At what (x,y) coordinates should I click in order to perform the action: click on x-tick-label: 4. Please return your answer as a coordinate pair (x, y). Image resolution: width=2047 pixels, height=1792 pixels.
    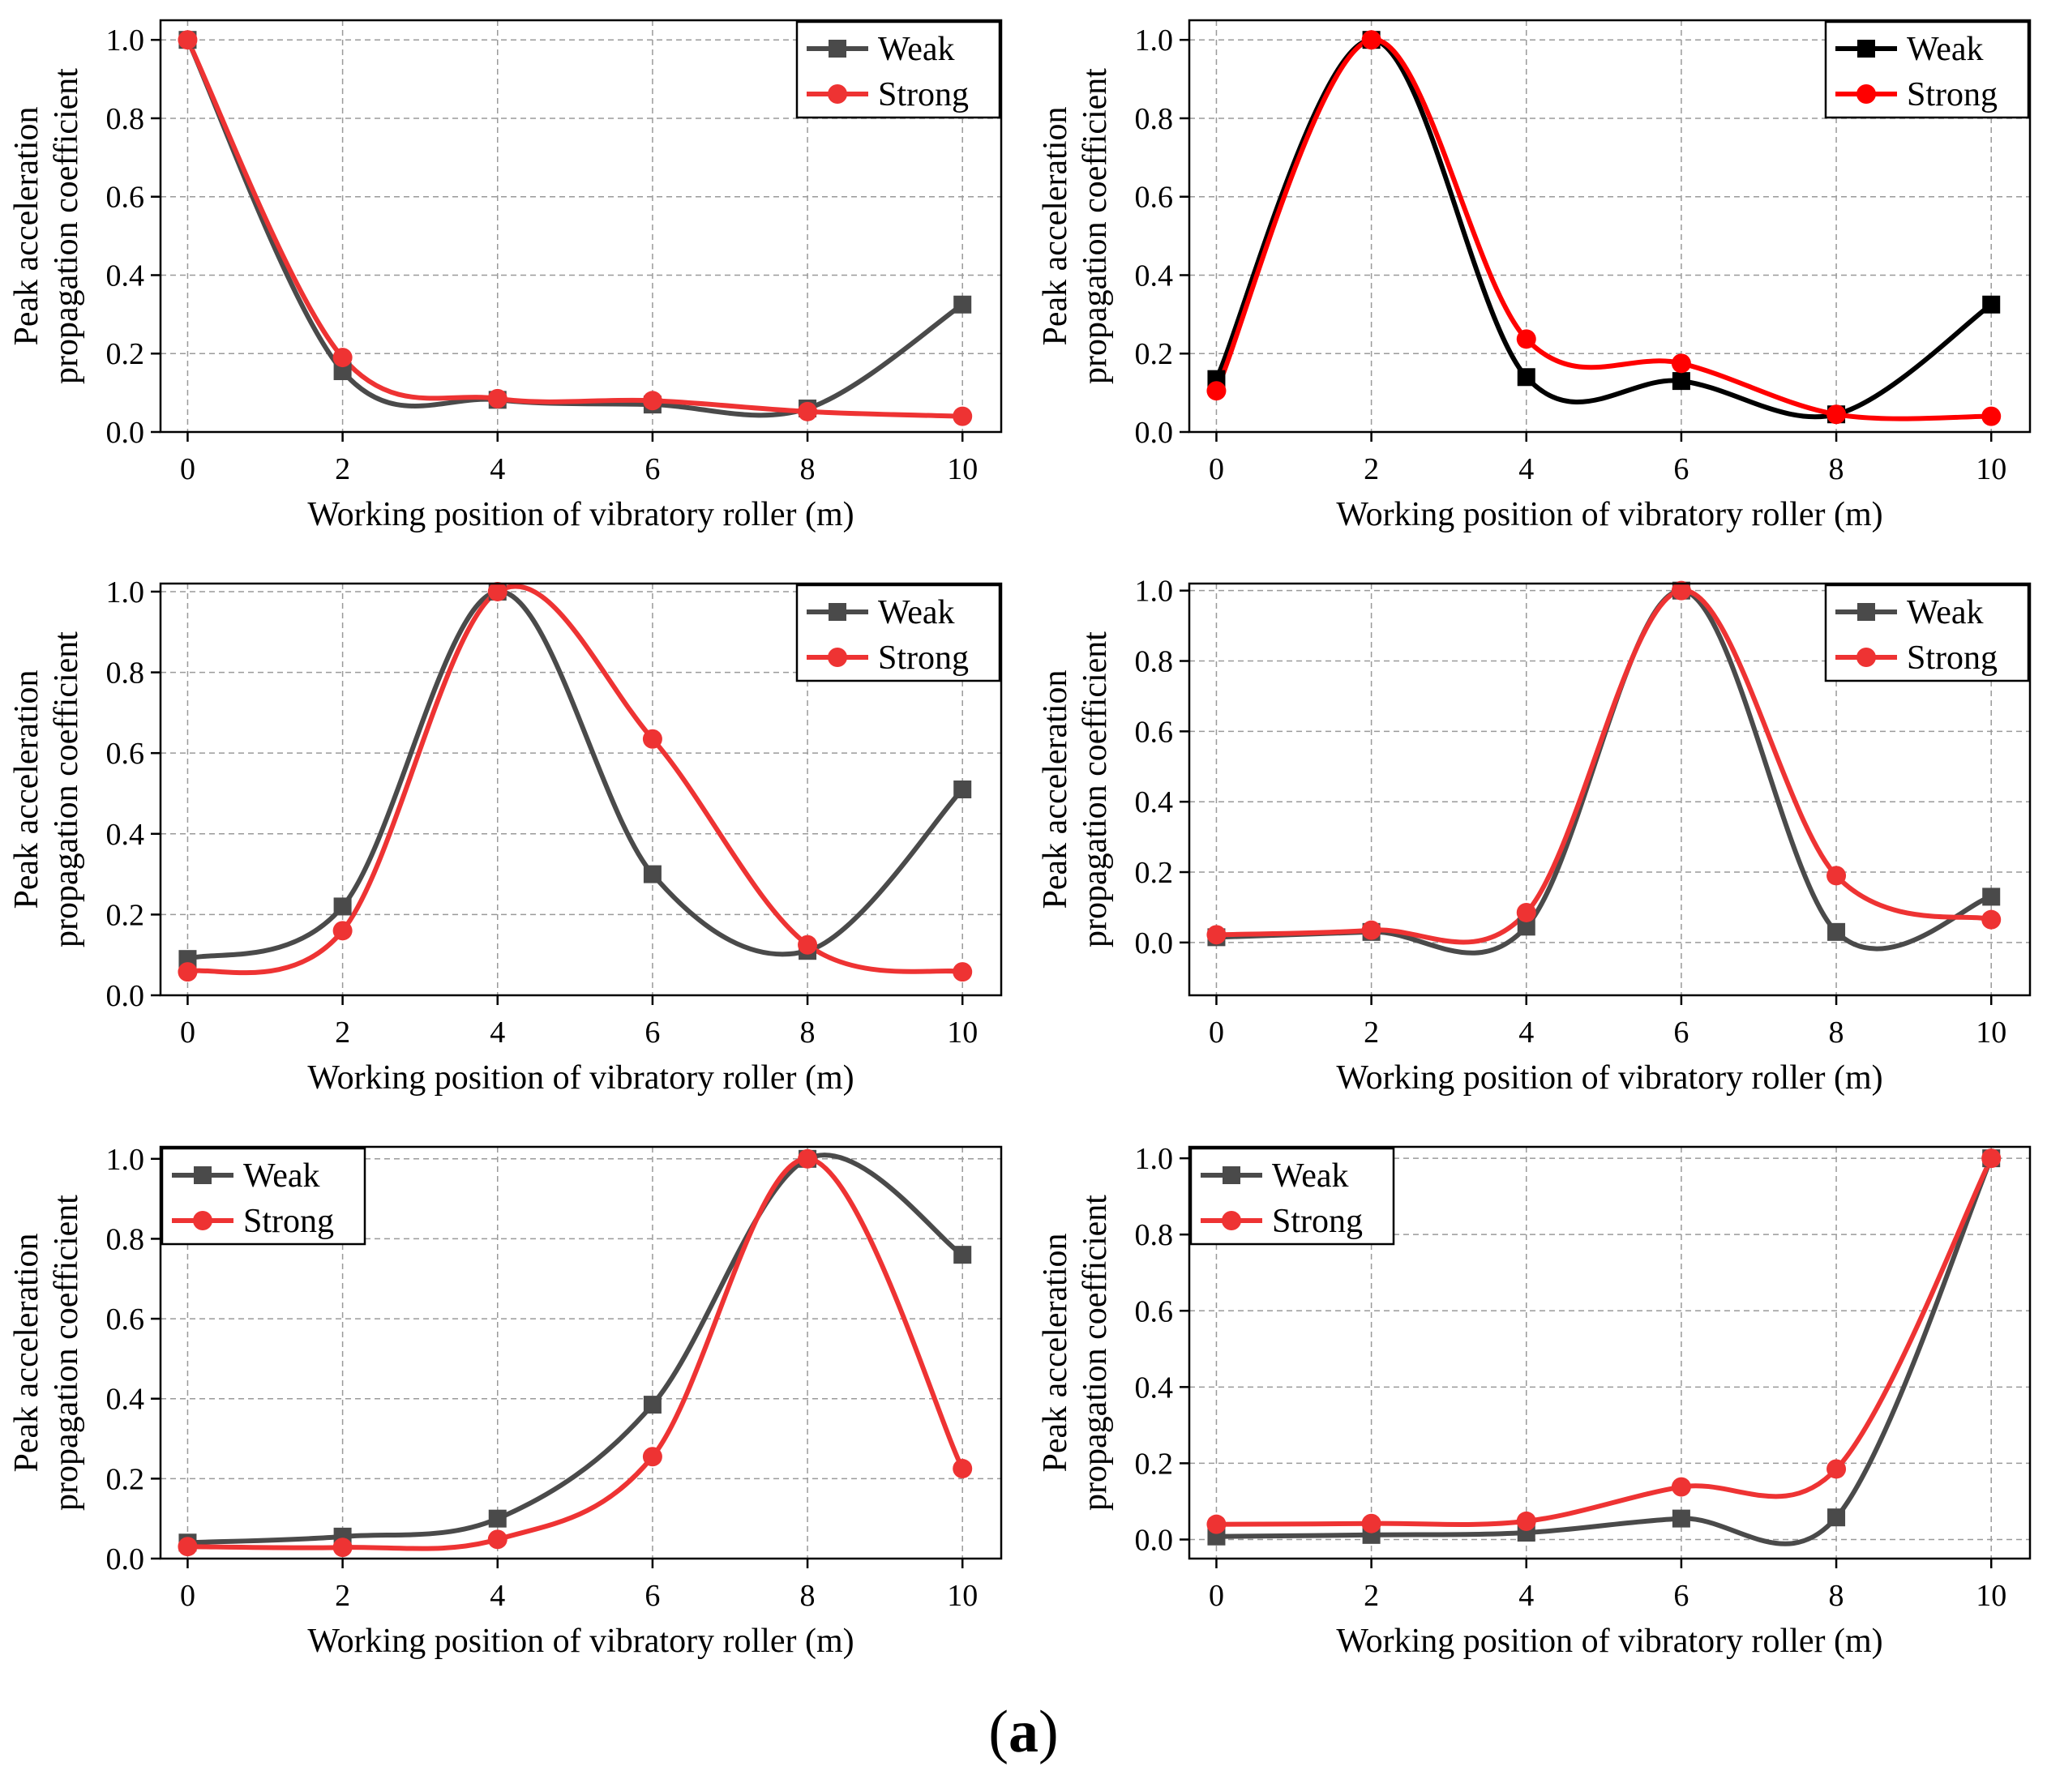
    Looking at the image, I should click on (498, 1033).